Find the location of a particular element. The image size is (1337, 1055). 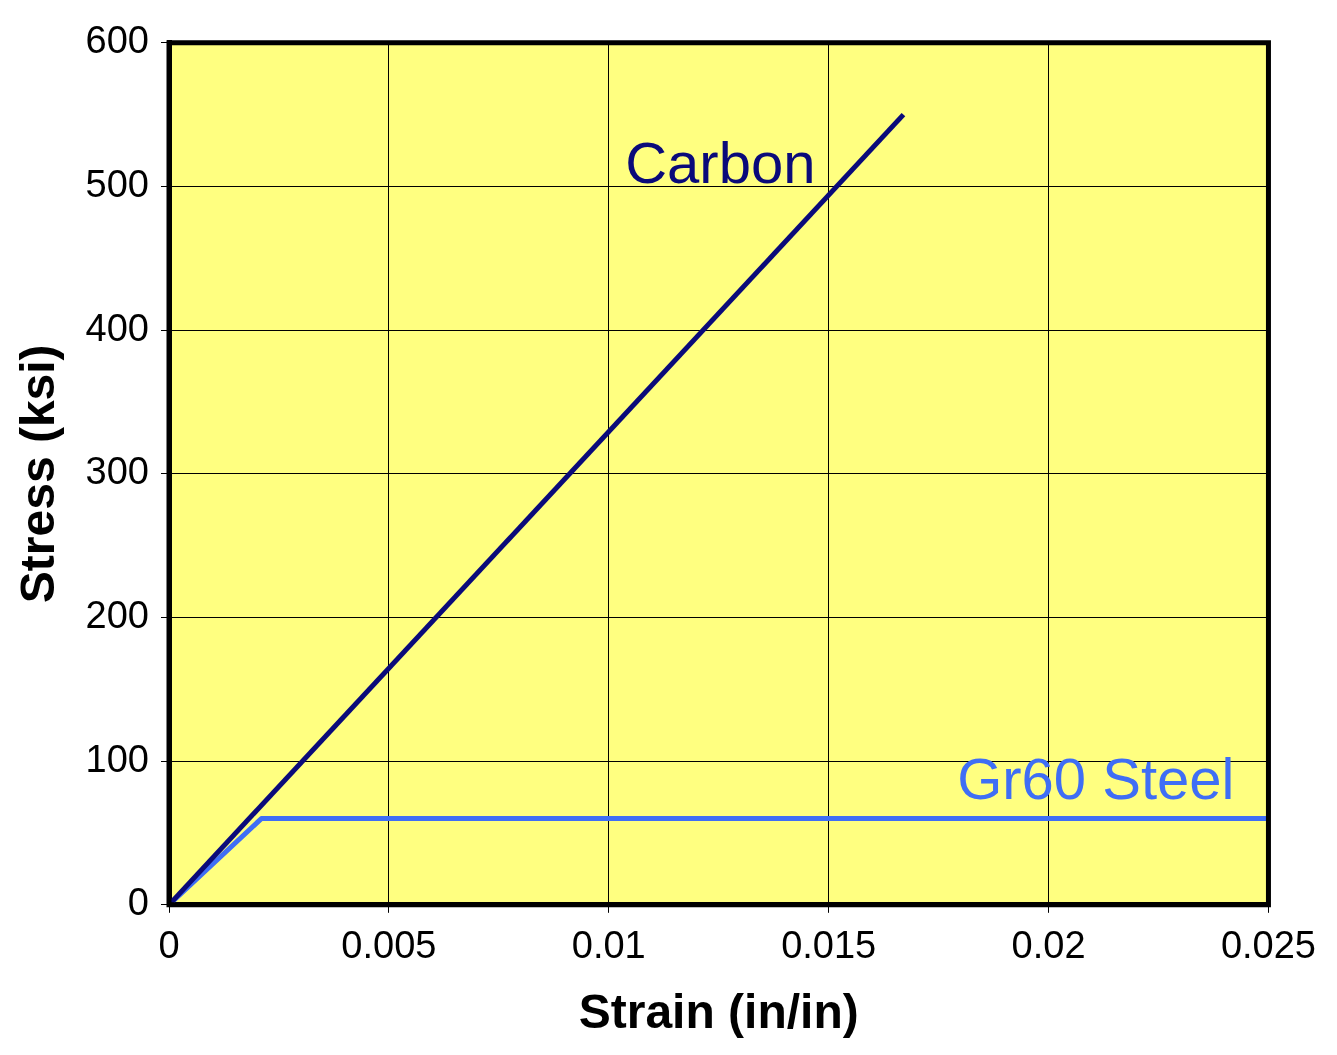

x-axis-title: Strain (in/in) is located at coordinates (718, 1012).